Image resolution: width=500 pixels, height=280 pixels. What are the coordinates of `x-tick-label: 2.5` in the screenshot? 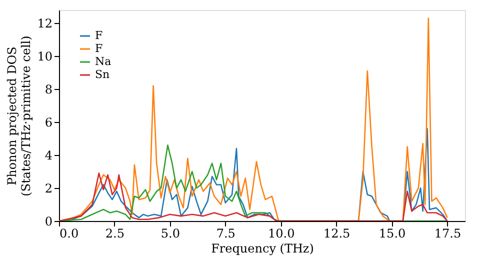 It's located at (115, 233).